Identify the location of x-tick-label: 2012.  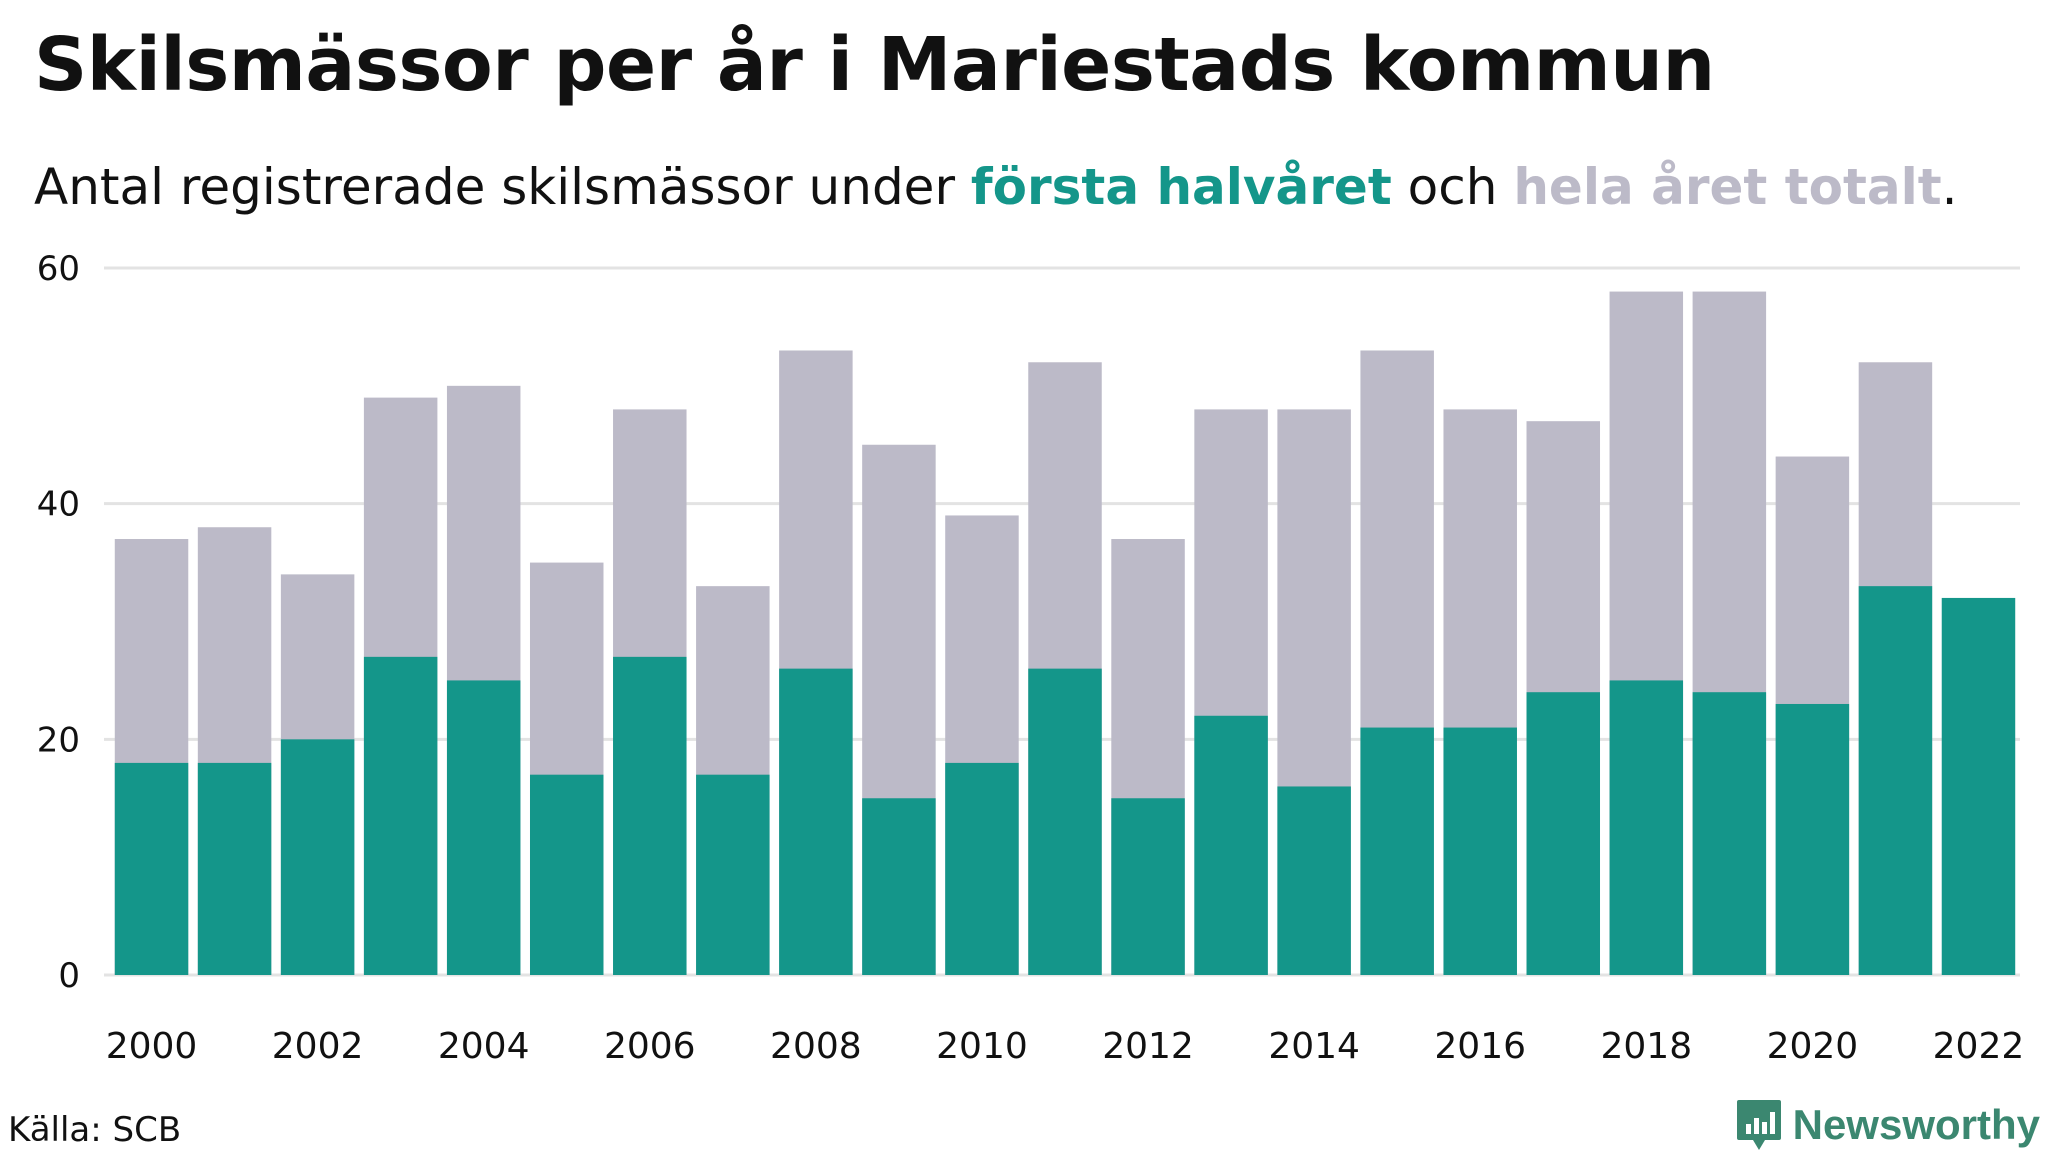
(1148, 1046).